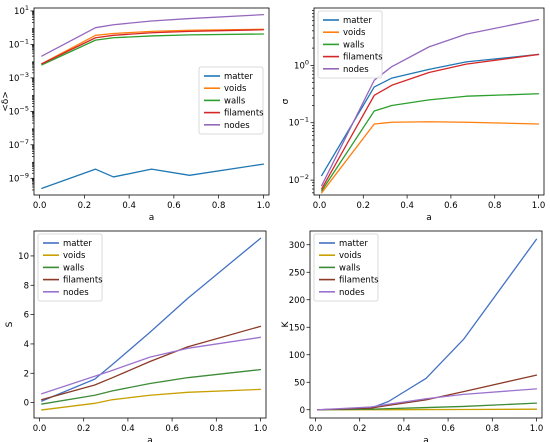 The width and height of the screenshot is (550, 442). Describe the element at coordinates (6, 101) in the screenshot. I see `y-axis-label: <δ>` at that location.